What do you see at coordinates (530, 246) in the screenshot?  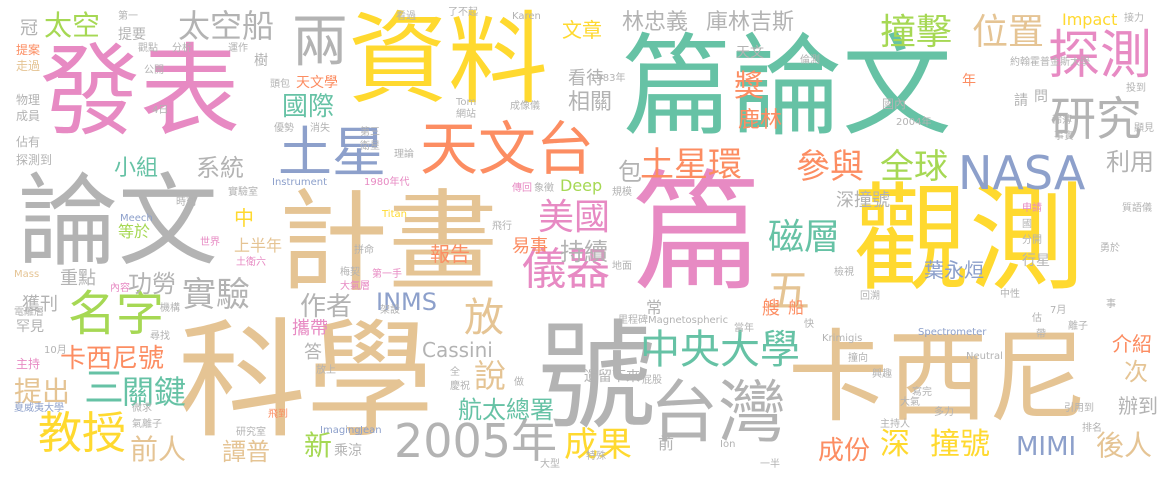 I see `word-yishi: 易事` at bounding box center [530, 246].